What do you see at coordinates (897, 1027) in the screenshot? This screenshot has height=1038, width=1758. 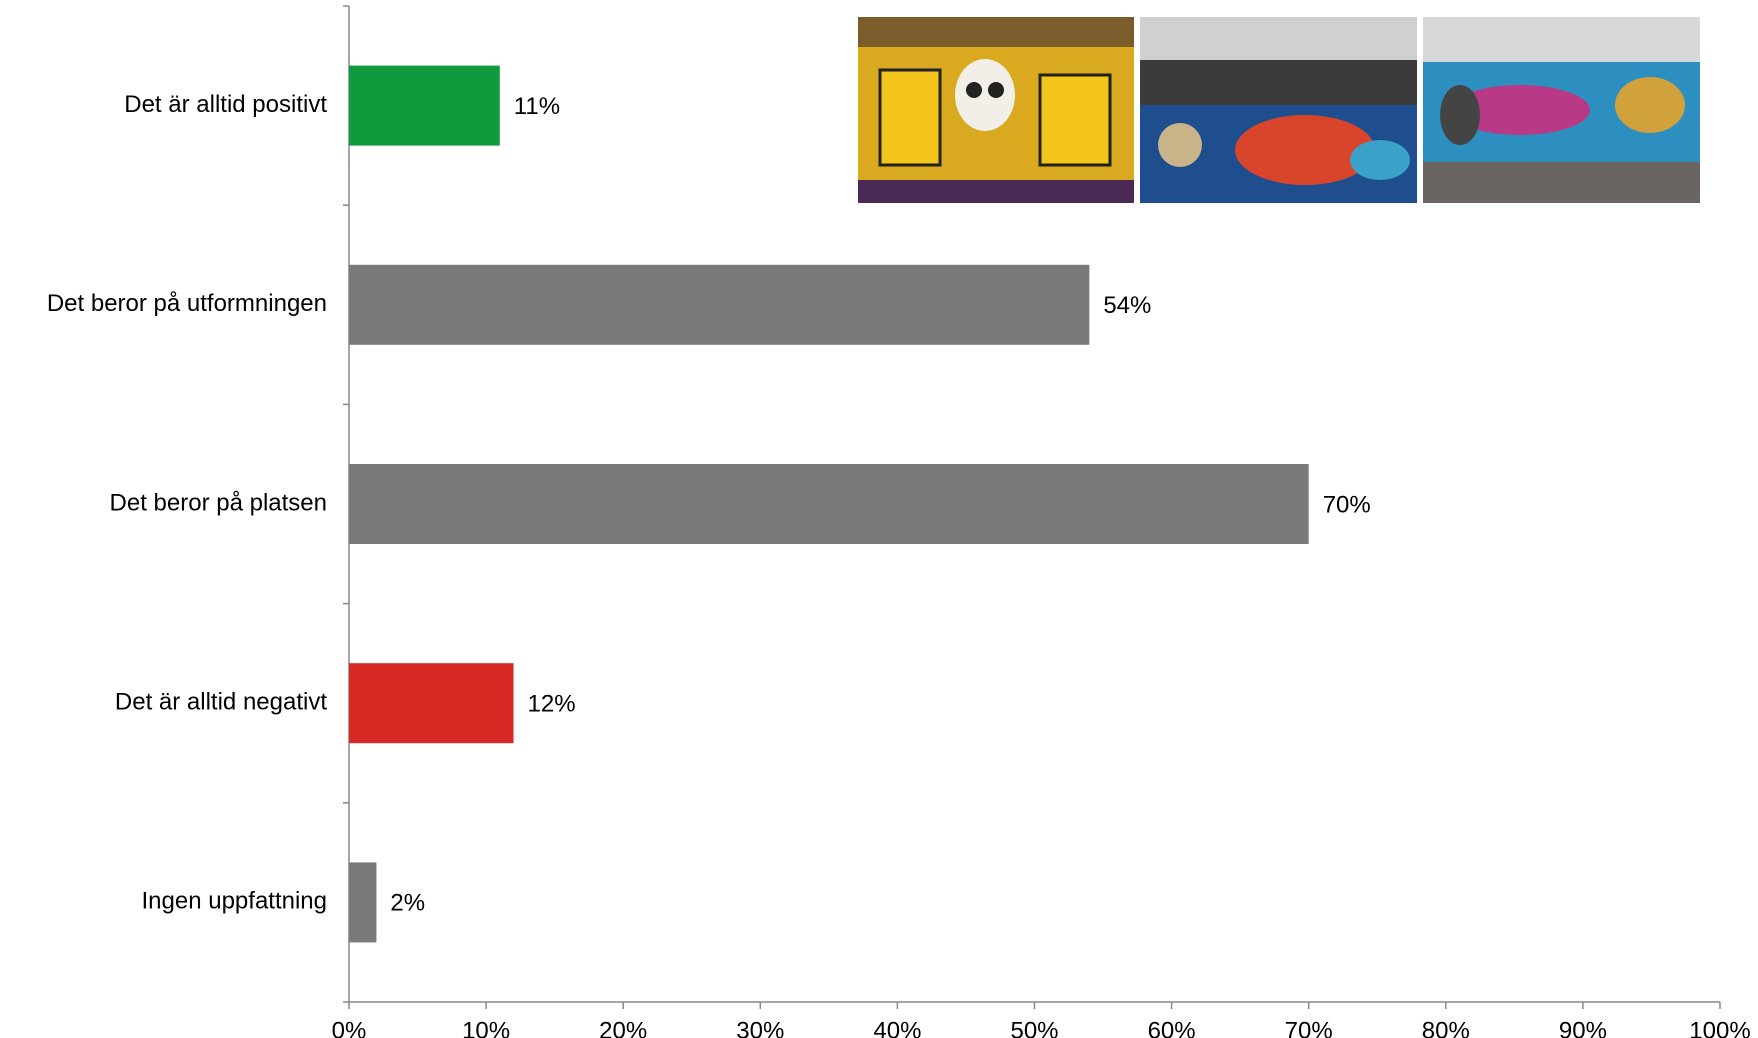 I see `x-tick-label: 40%` at bounding box center [897, 1027].